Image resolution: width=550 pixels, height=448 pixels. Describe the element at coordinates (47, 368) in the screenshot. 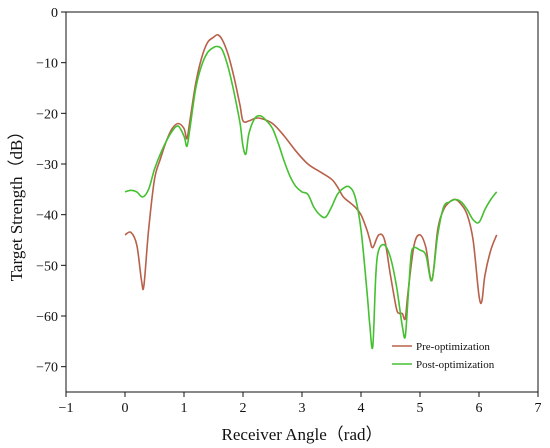

I see `y-tick-label: −70` at that location.